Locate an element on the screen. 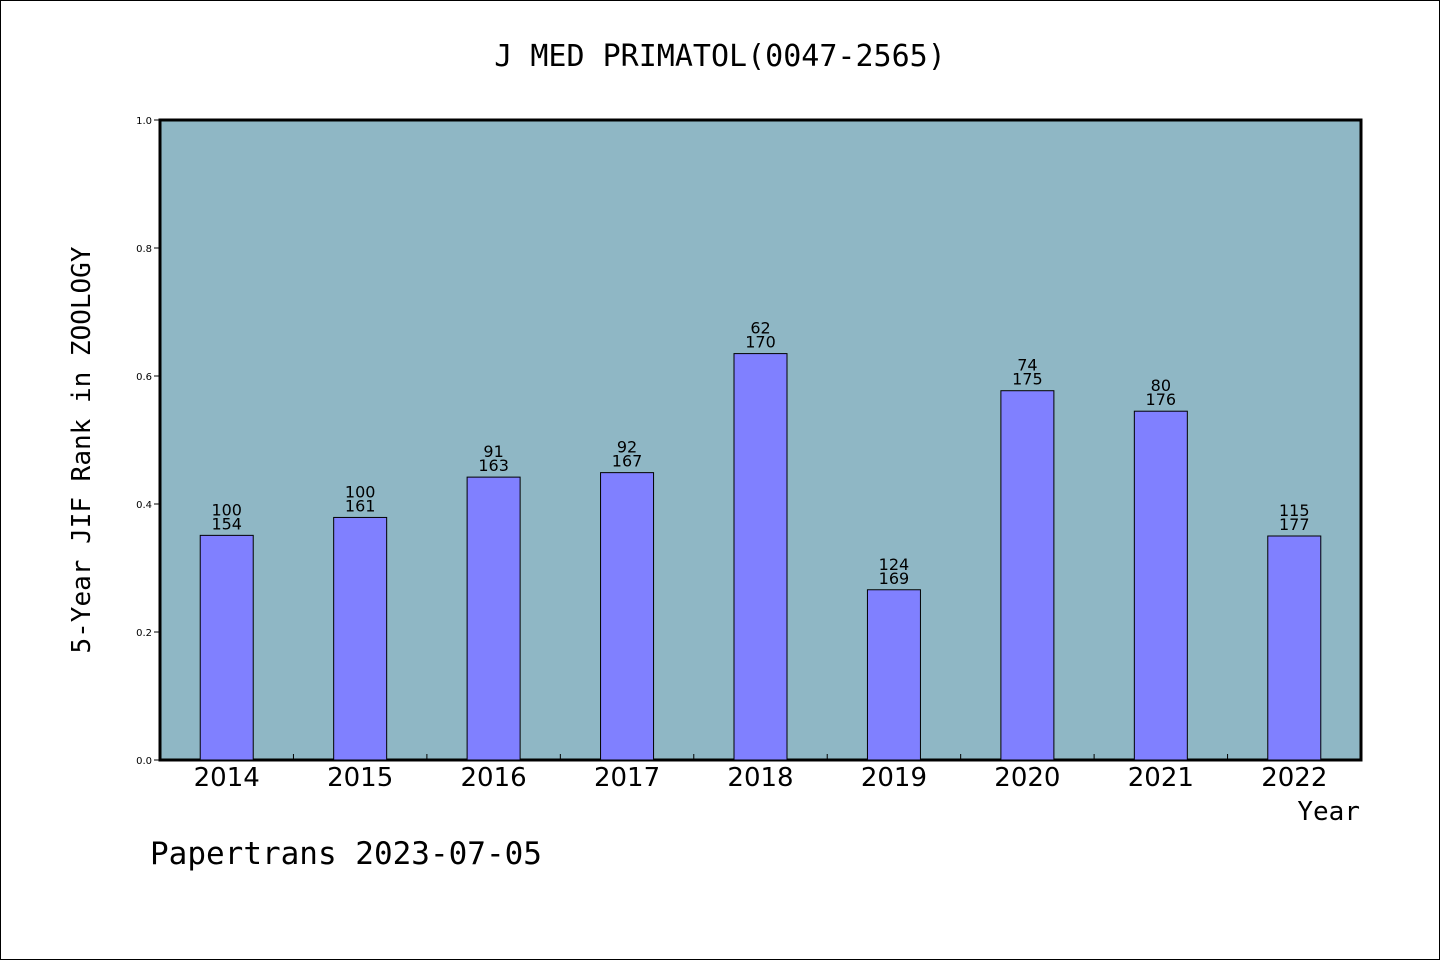  bar-2016 is located at coordinates (493, 618).